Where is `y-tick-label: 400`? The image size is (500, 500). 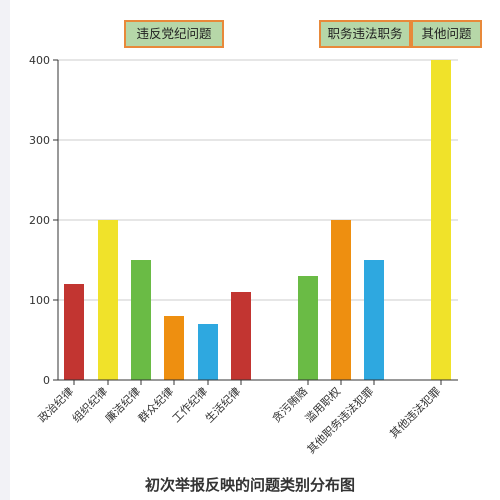 y-tick-label: 400 is located at coordinates (39, 60).